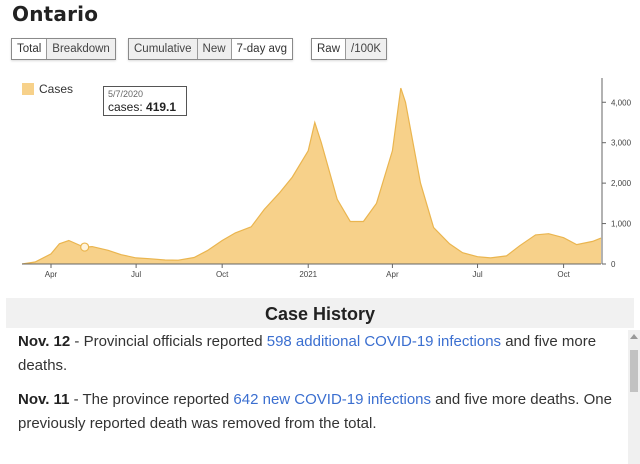  I want to click on x-tick-label: 2021, so click(308, 274).